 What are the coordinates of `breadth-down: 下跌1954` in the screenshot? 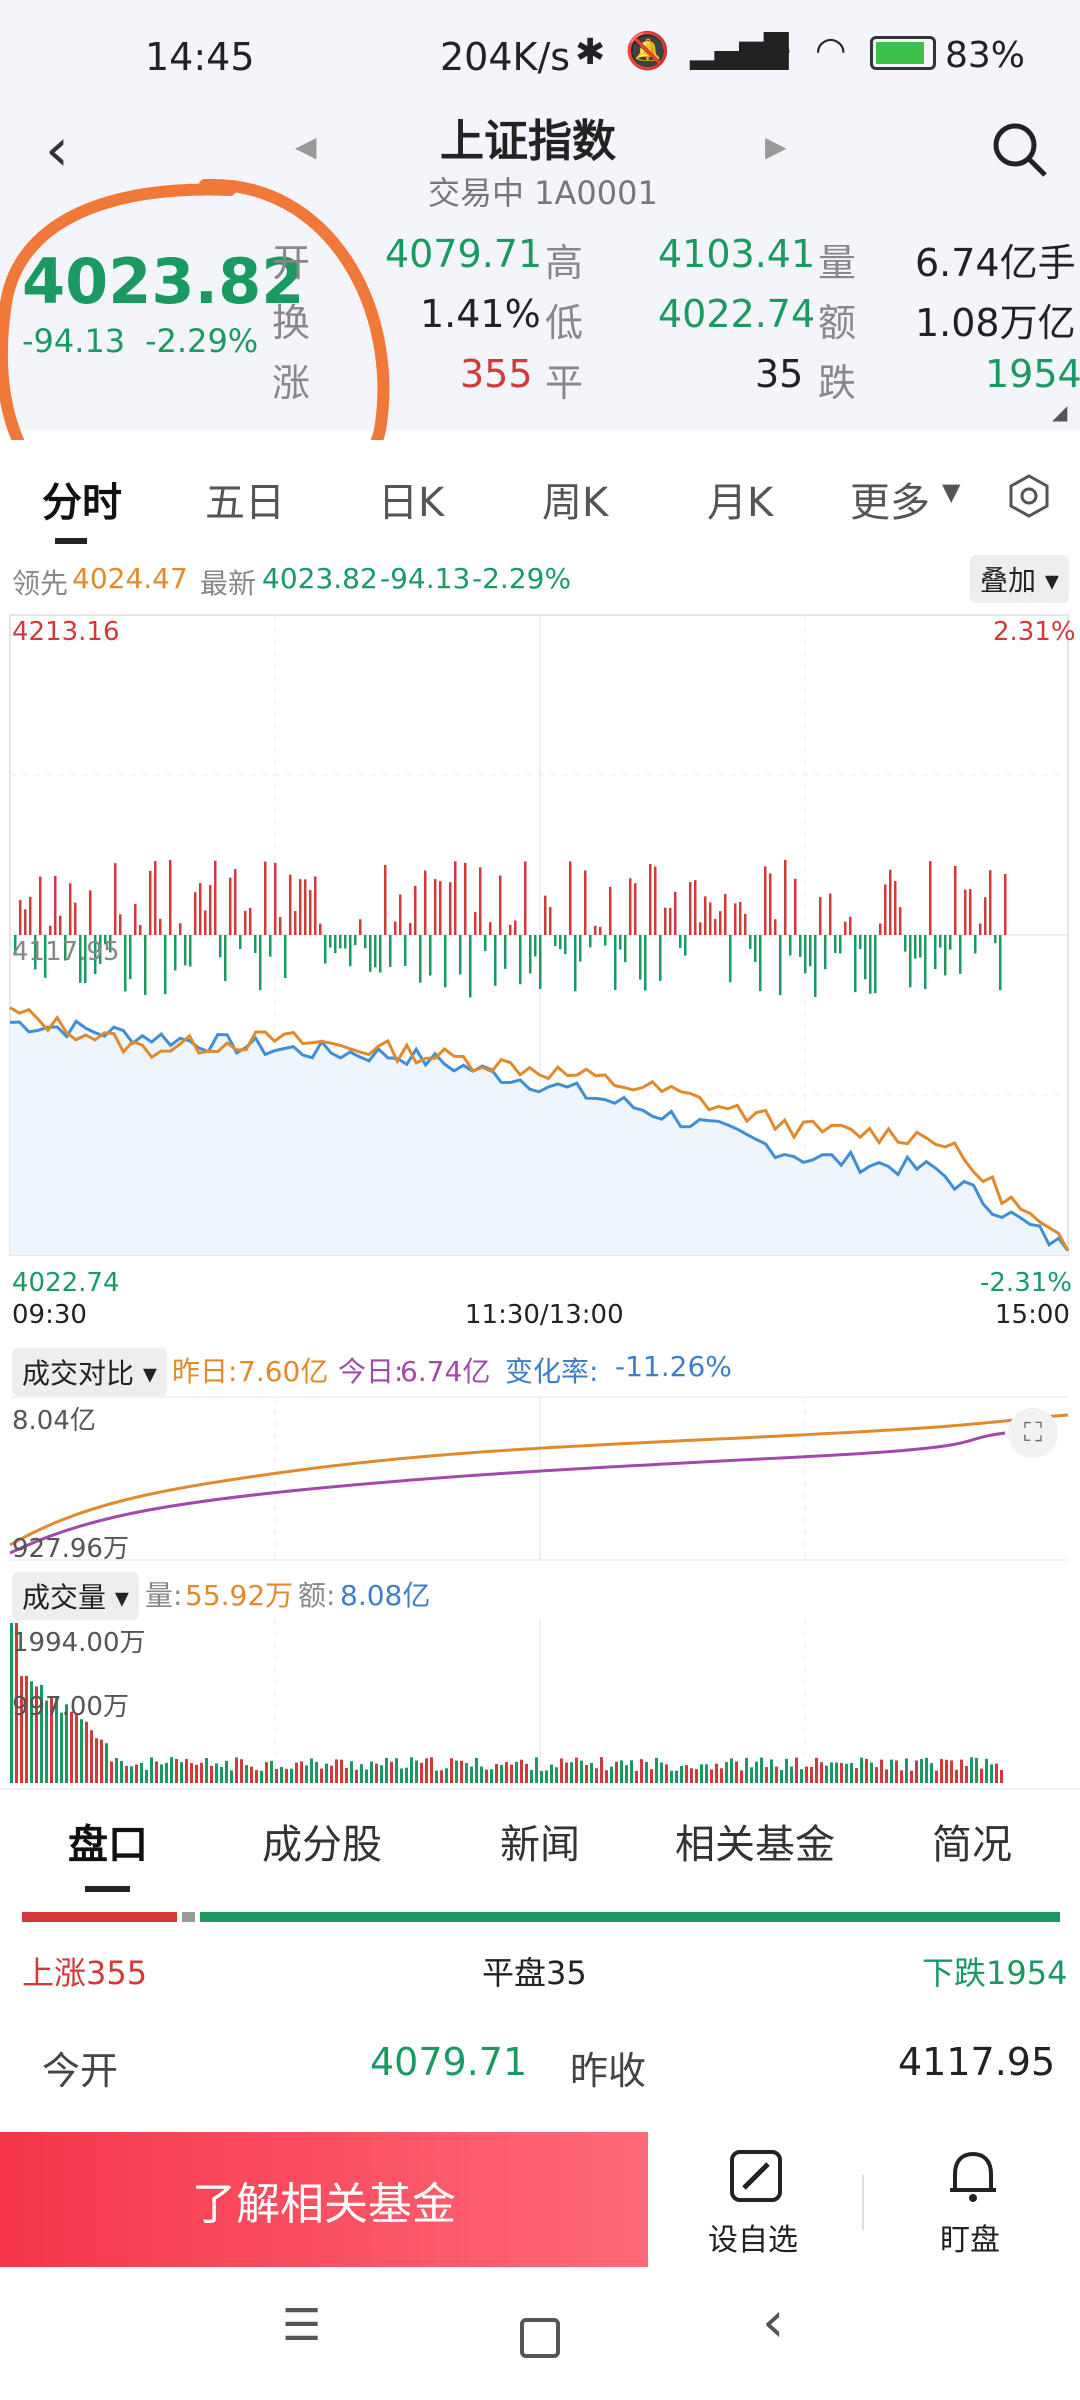 It's located at (995, 1973).